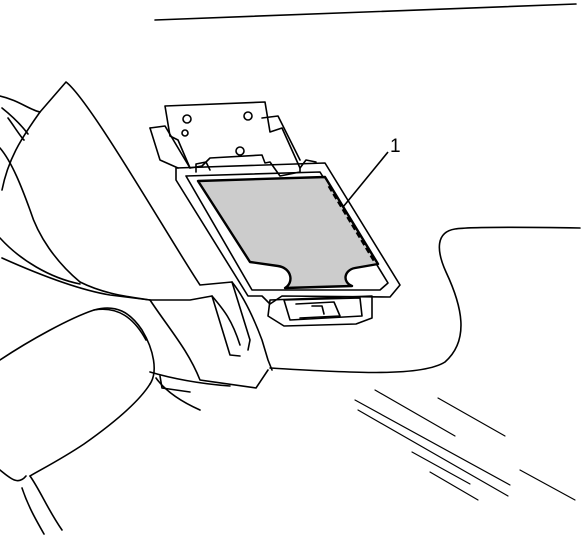 The height and width of the screenshot is (536, 581). I want to click on left-hand, so click(75, 198).